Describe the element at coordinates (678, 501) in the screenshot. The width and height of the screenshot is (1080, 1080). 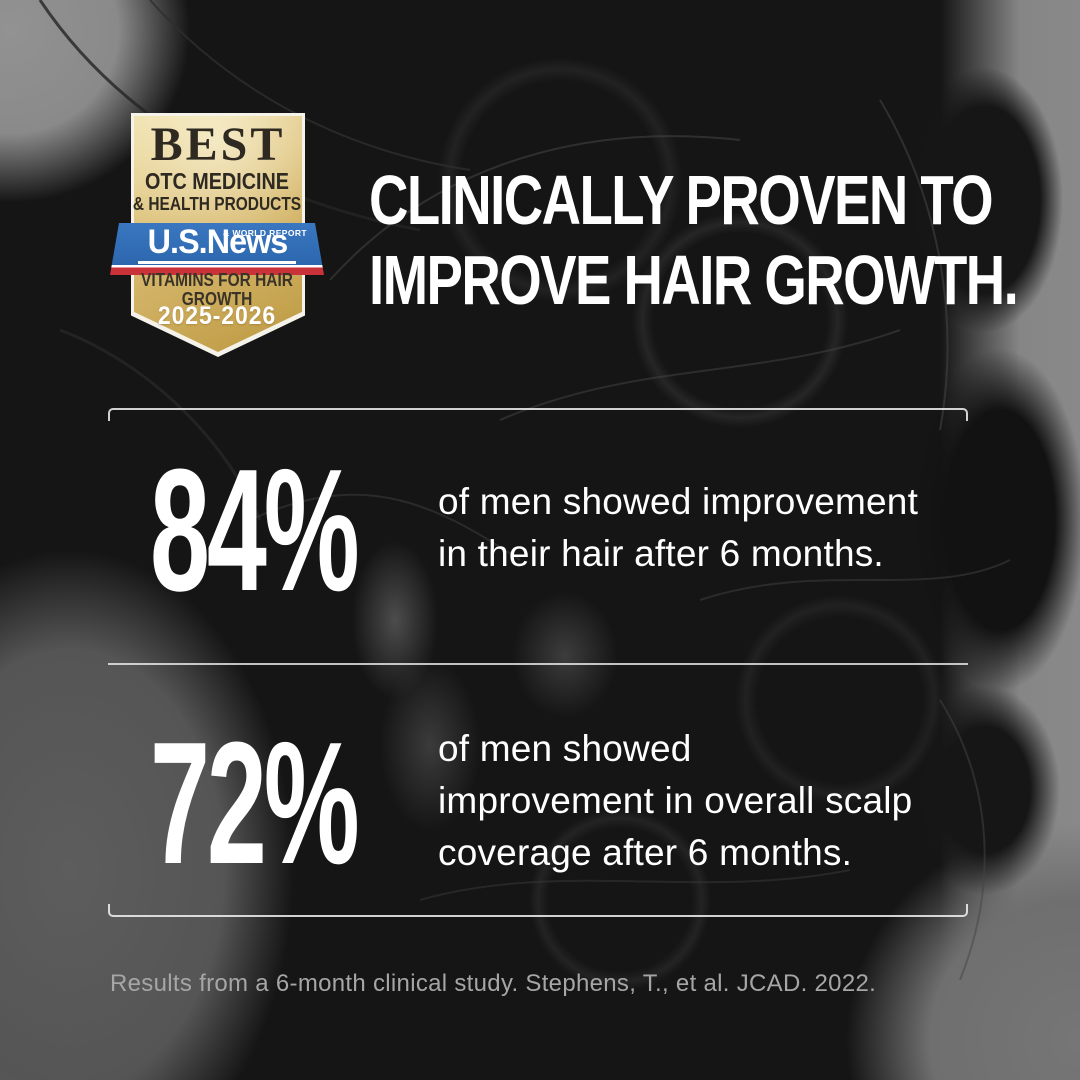
I see `stat-84-text-line1: of men showed improvement` at that location.